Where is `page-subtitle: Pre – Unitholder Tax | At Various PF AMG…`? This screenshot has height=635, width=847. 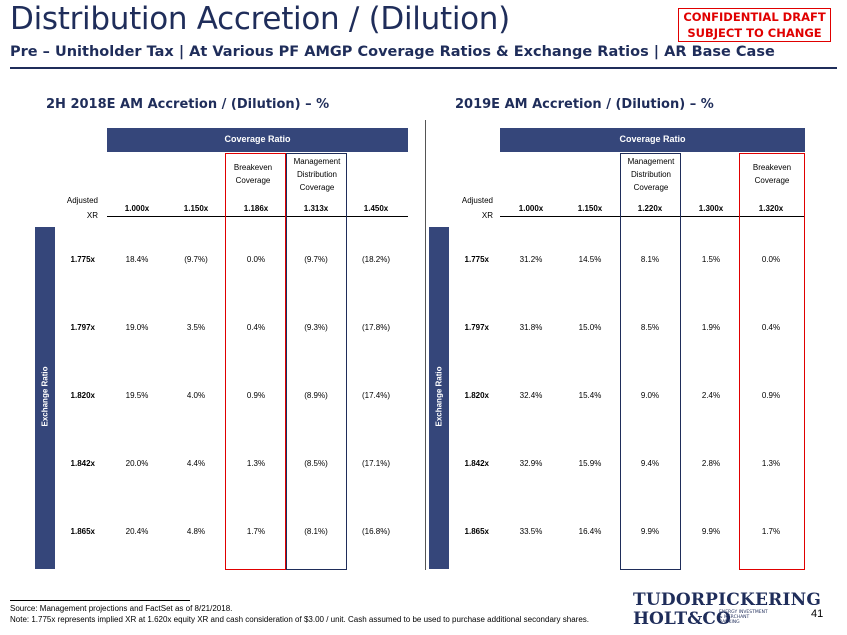 page-subtitle: Pre – Unitholder Tax | At Various PF AMG… is located at coordinates (392, 52).